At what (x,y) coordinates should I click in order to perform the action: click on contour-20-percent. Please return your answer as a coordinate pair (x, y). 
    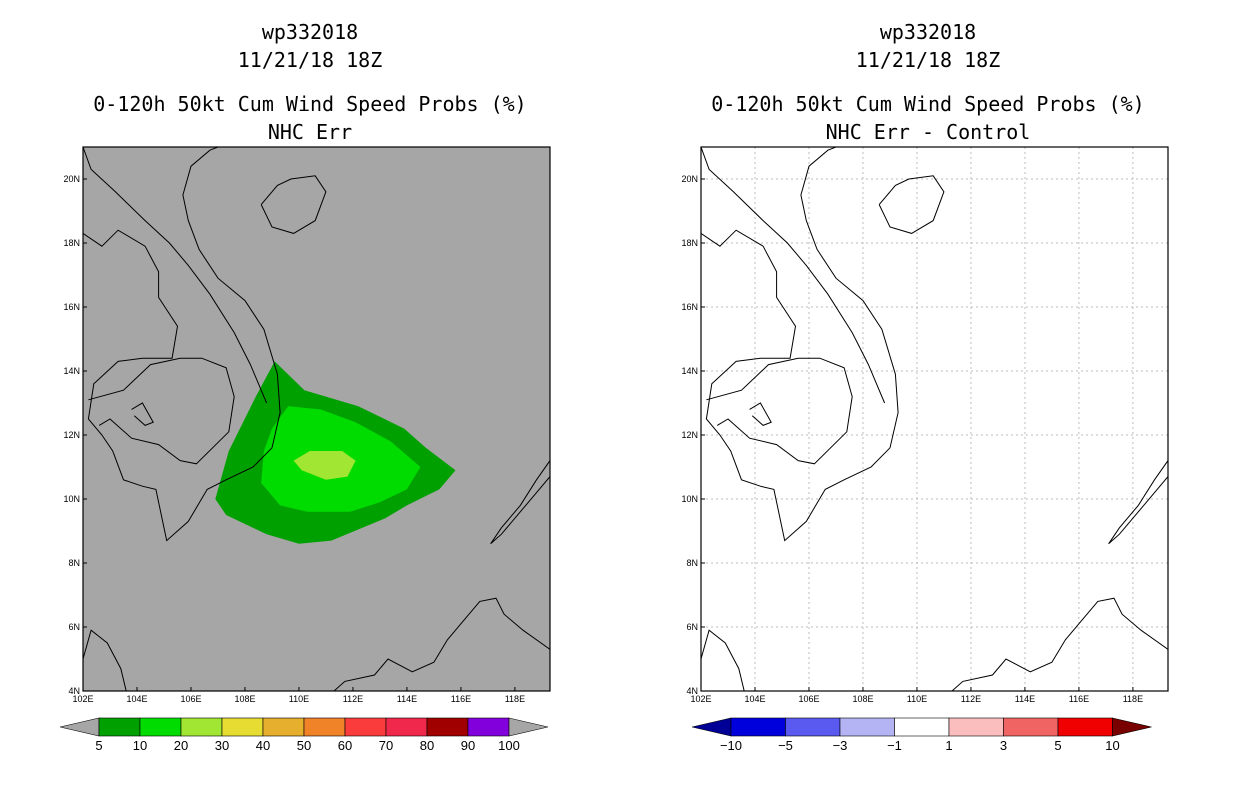
    Looking at the image, I should click on (324, 465).